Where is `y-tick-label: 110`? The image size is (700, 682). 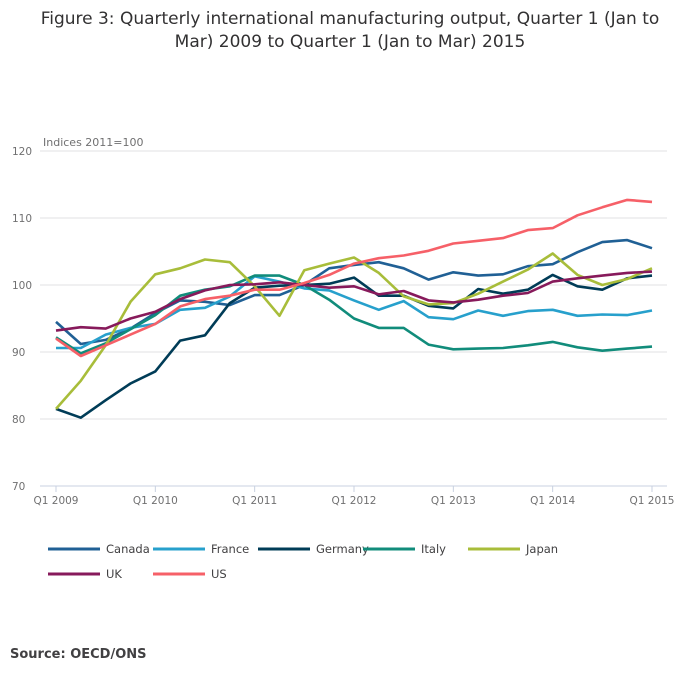 y-tick-label: 110 is located at coordinates (22, 219).